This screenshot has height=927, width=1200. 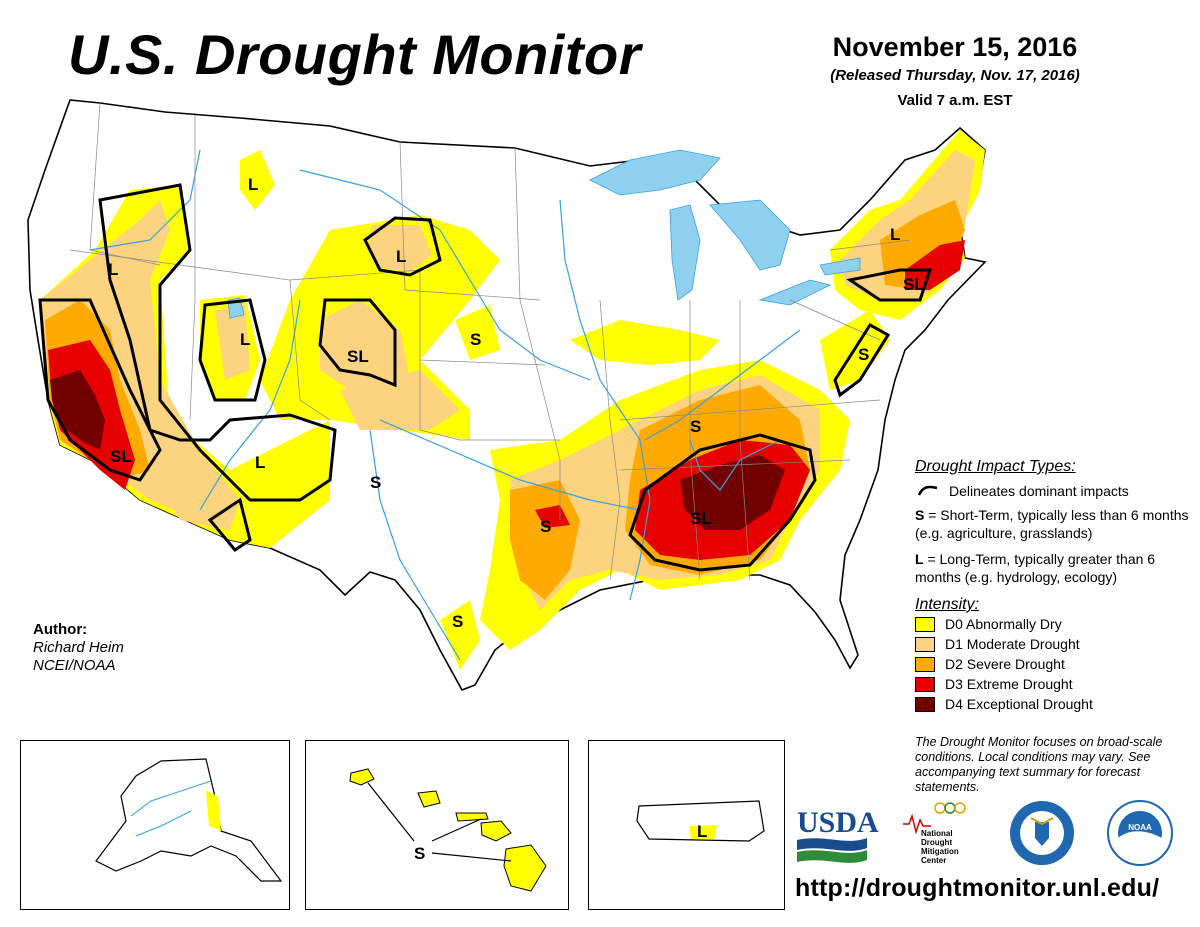 I want to click on intensity-label: D0 Abnormally Dry, so click(x=1003, y=624).